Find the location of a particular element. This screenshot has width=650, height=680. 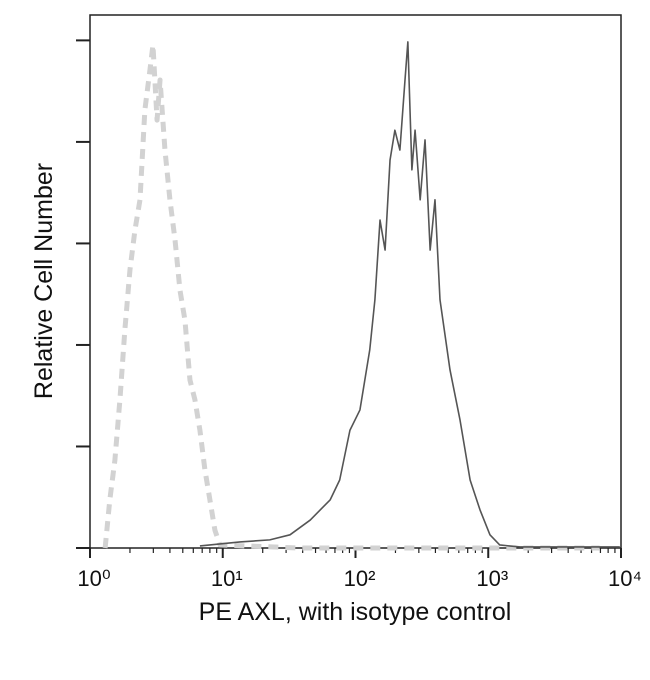

x-tick-label: 10³ is located at coordinates (492, 578).